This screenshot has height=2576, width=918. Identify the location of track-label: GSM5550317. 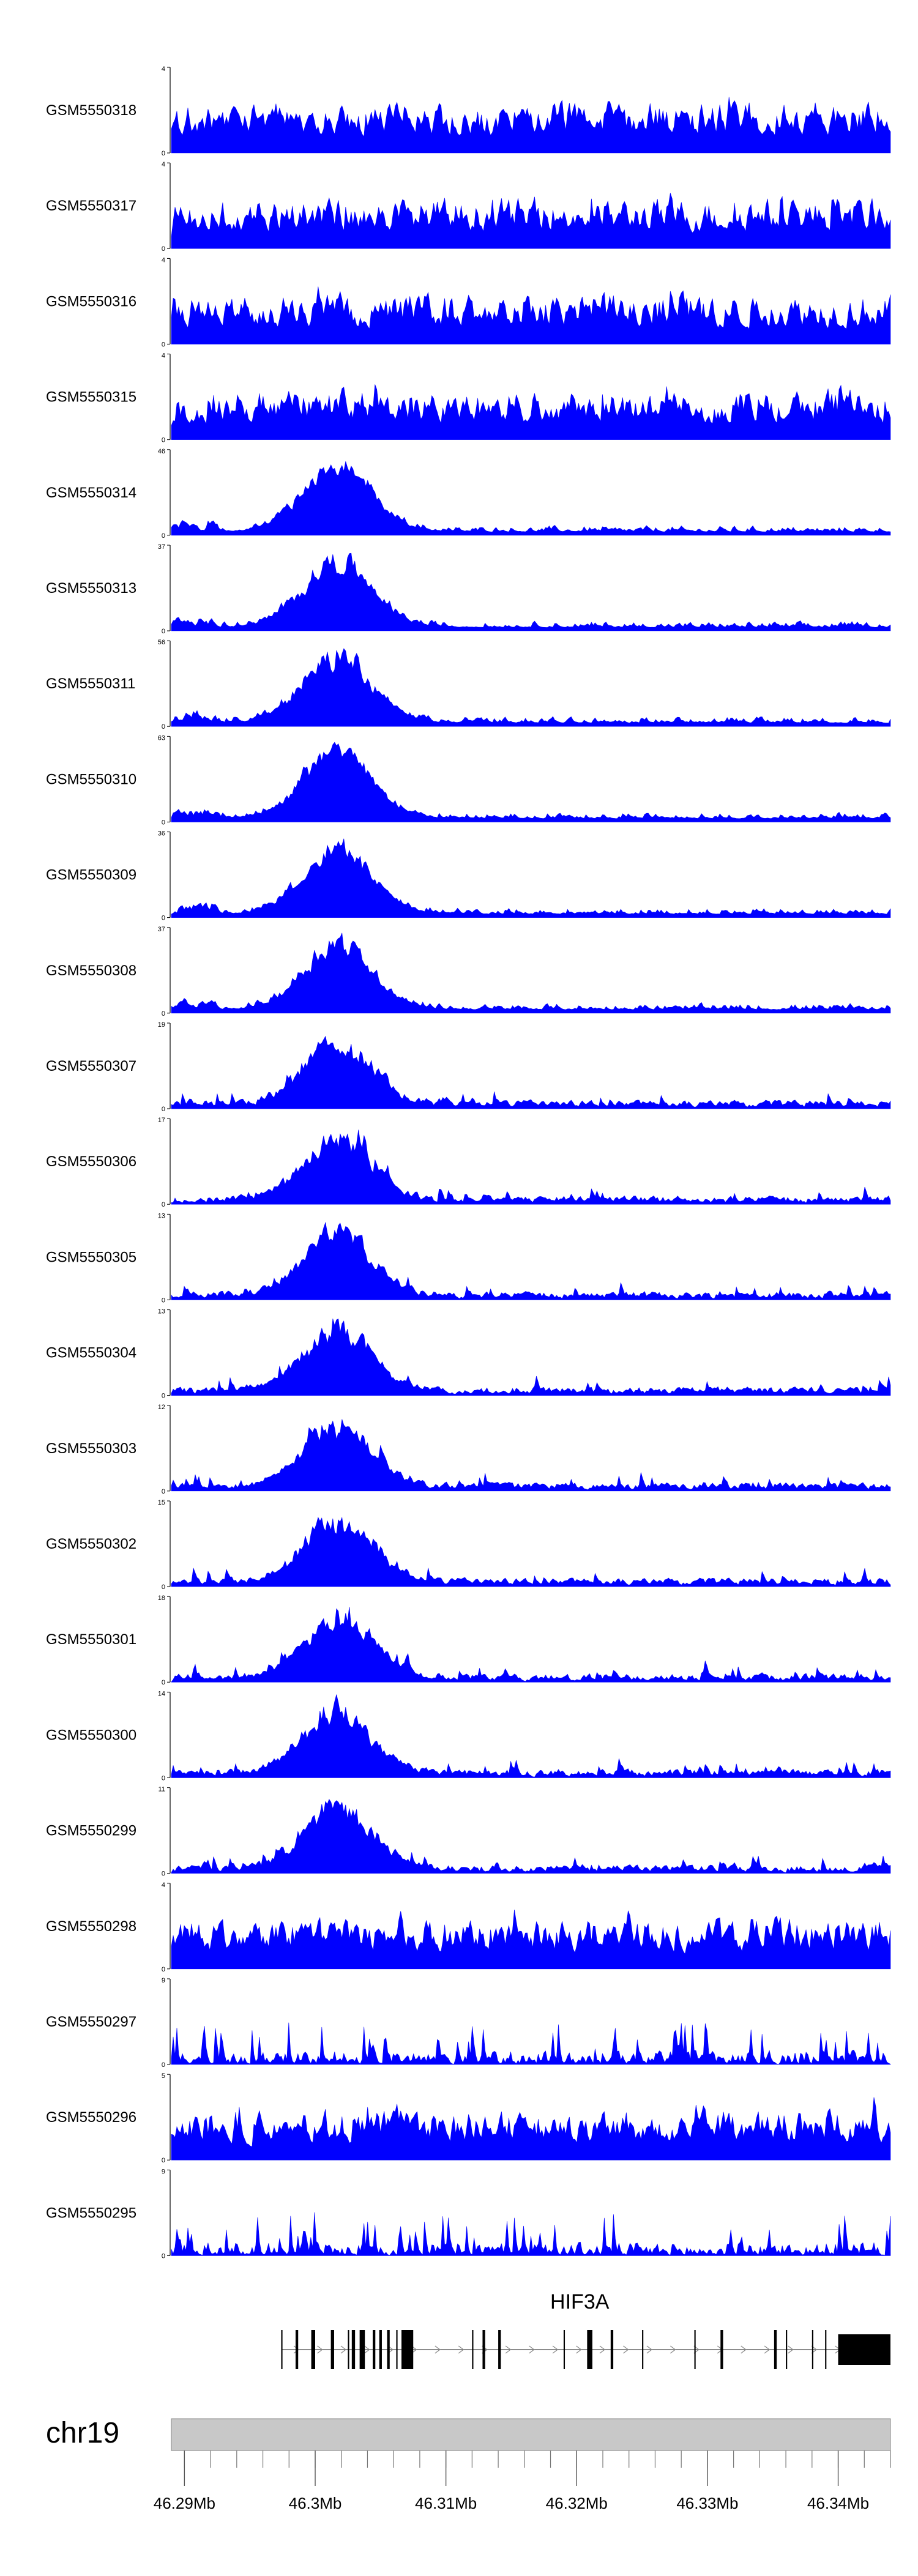
(91, 206).